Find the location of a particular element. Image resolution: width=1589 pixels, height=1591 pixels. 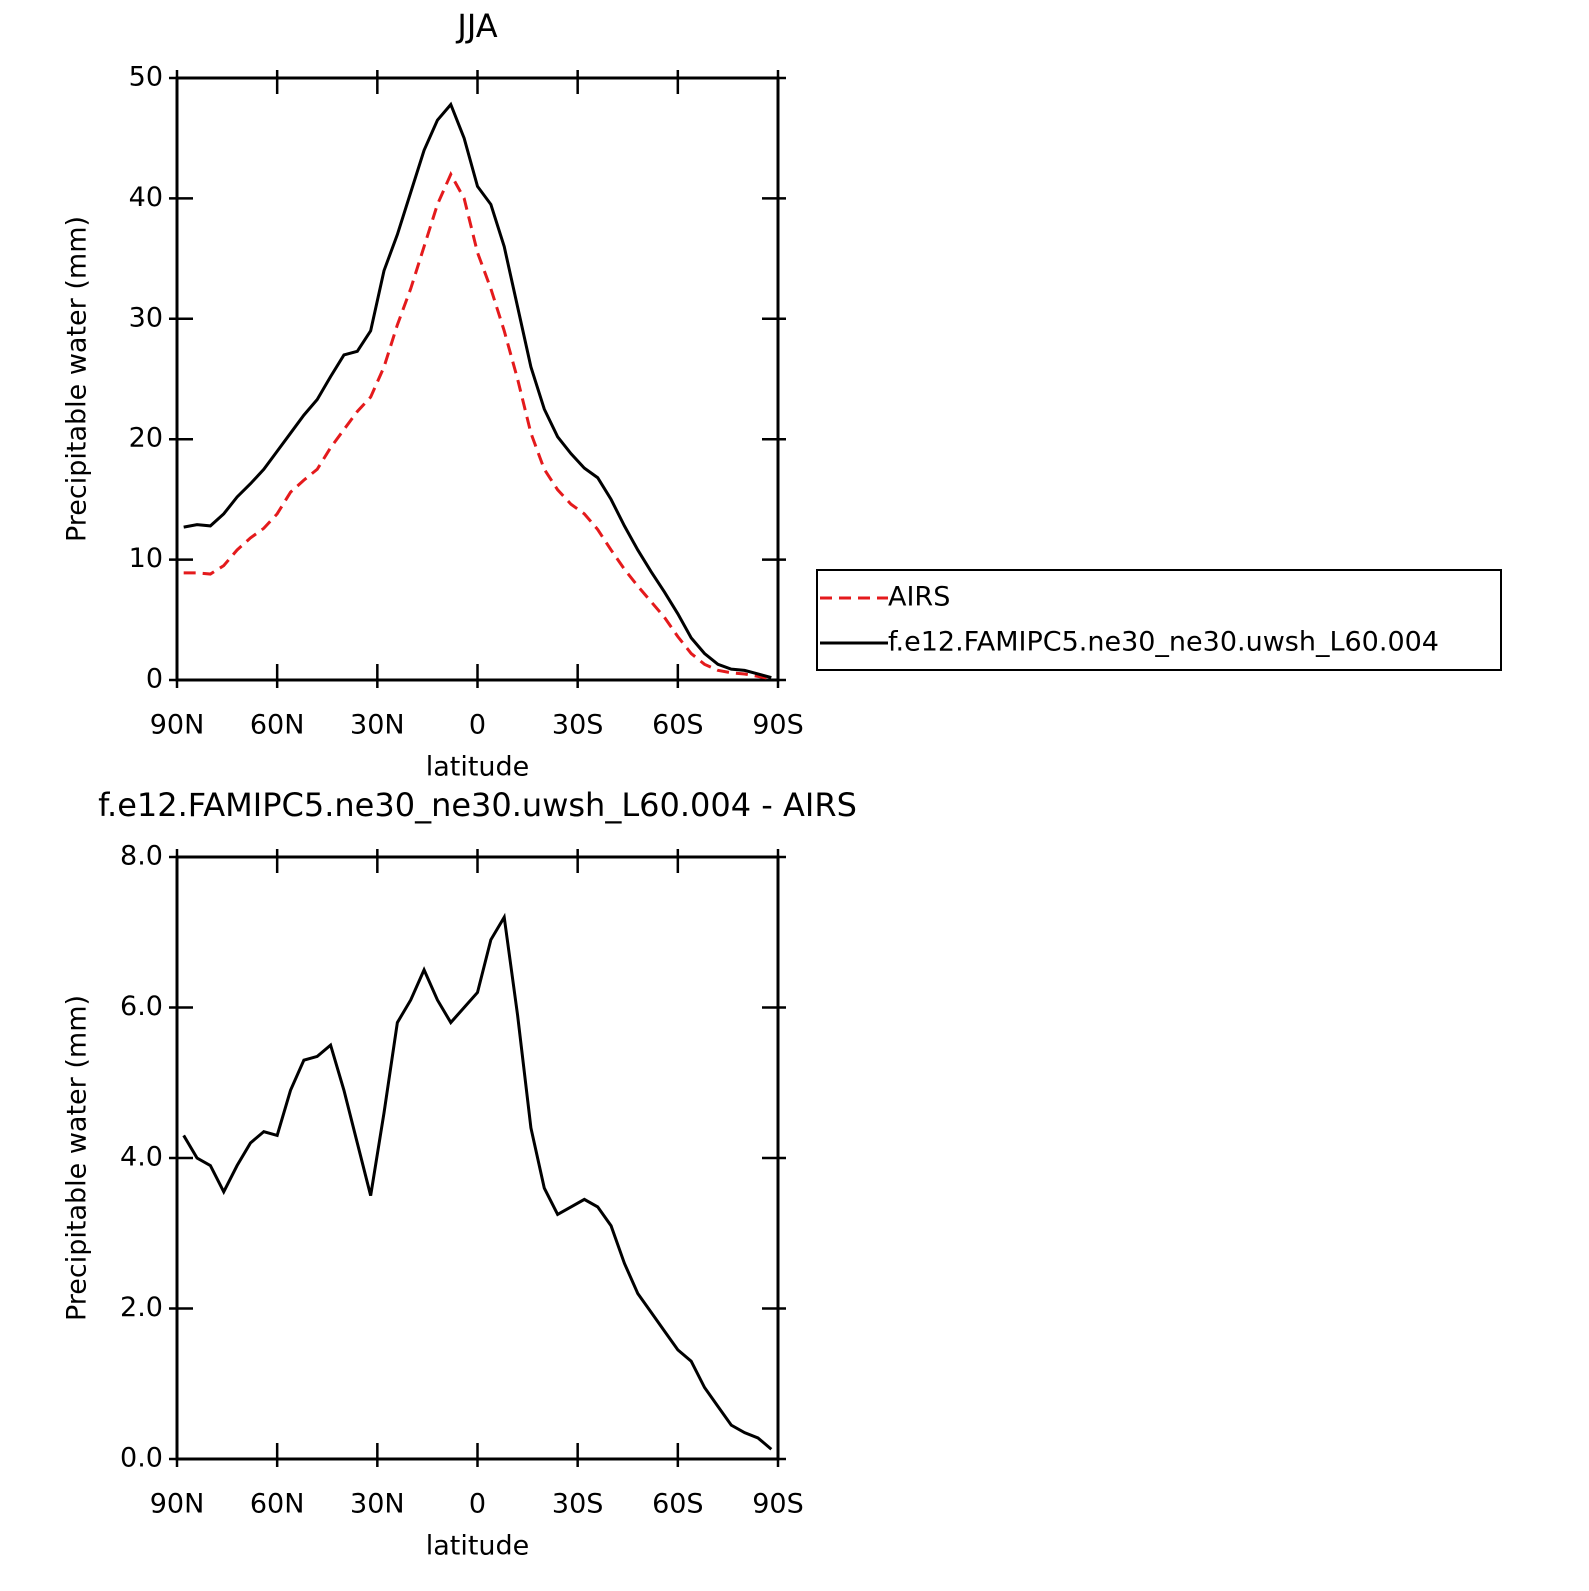

y-tick-label: 0 is located at coordinates (154, 679).